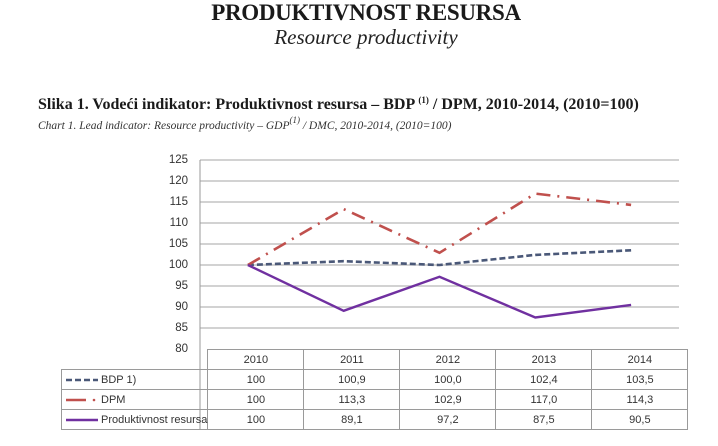 Image resolution: width=718 pixels, height=446 pixels. Describe the element at coordinates (134, 399) in the screenshot. I see `legend-entry-dpm: DPM` at that location.